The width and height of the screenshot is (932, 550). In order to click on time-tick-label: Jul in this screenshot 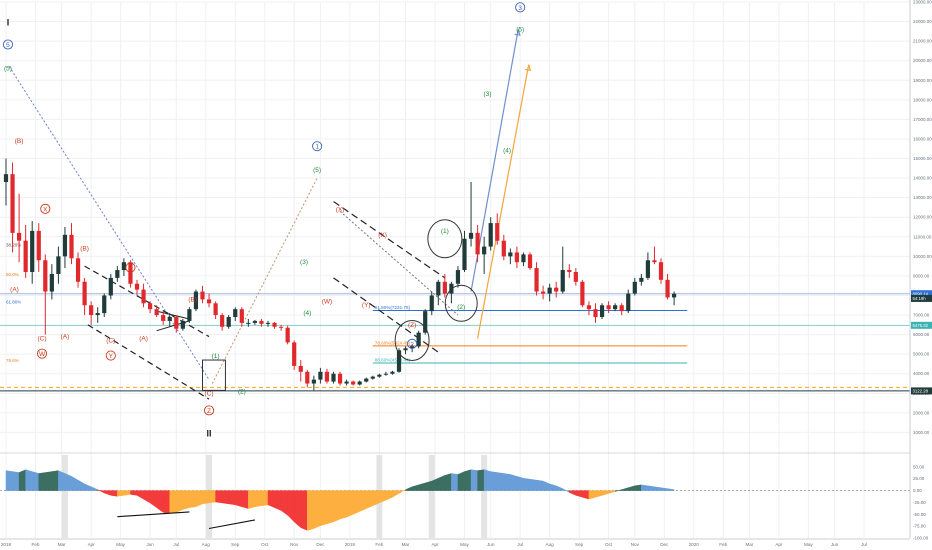, I will do `click(520, 544)`.